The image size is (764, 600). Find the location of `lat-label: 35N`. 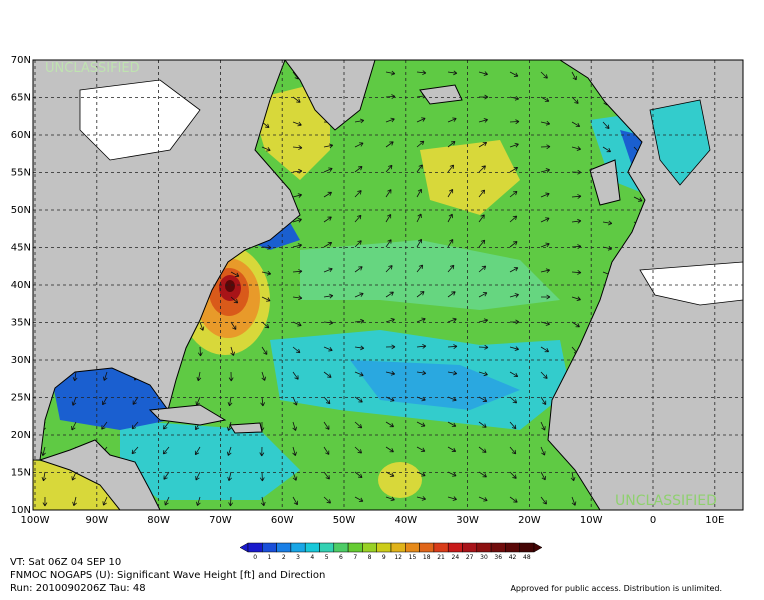

lat-label: 35N is located at coordinates (21, 323).